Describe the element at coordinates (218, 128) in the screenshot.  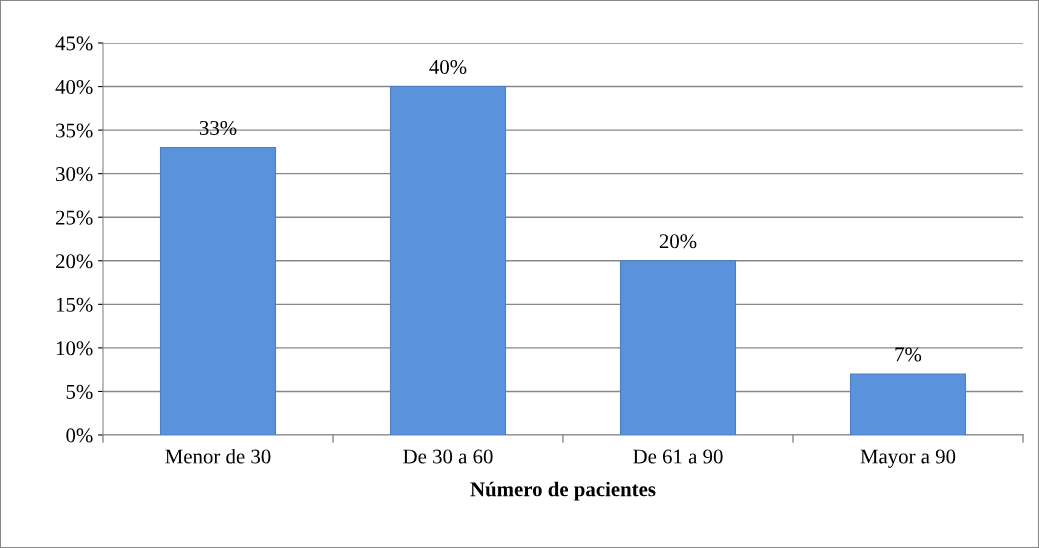
I see `data-label: 33%` at that location.